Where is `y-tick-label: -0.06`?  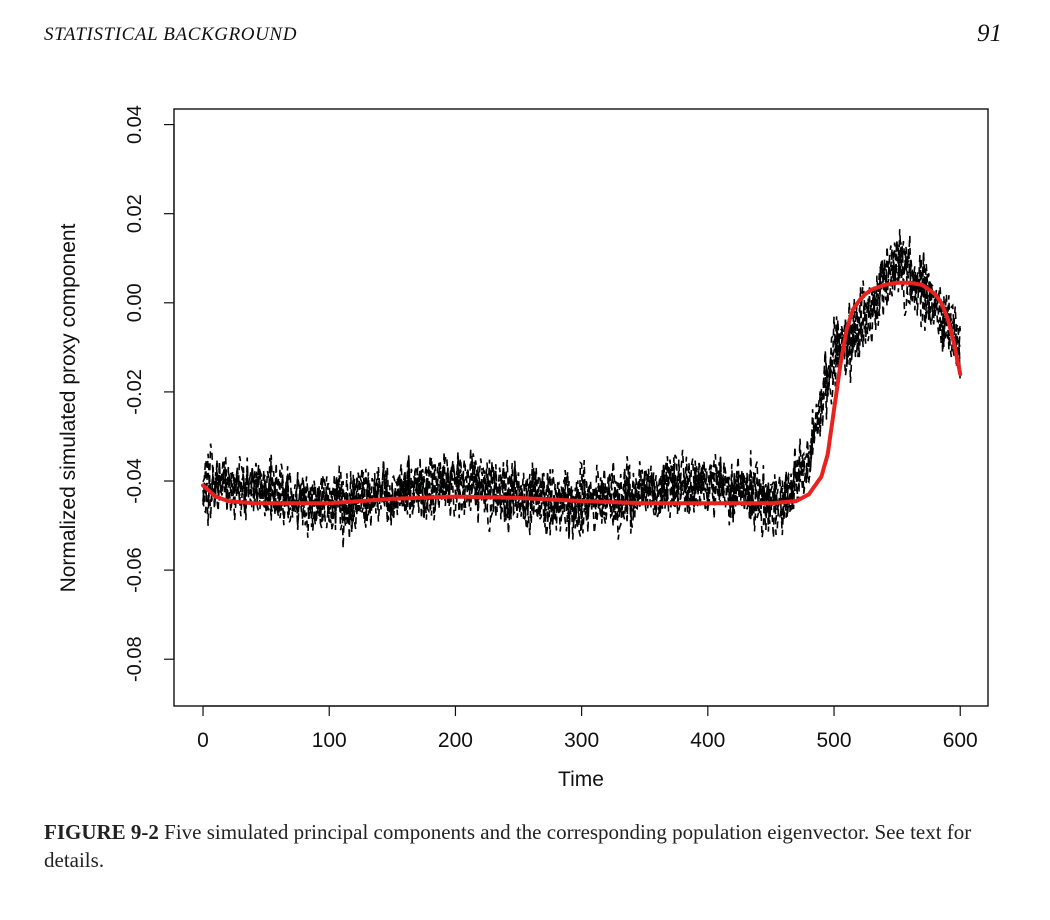 y-tick-label: -0.06 is located at coordinates (135, 570).